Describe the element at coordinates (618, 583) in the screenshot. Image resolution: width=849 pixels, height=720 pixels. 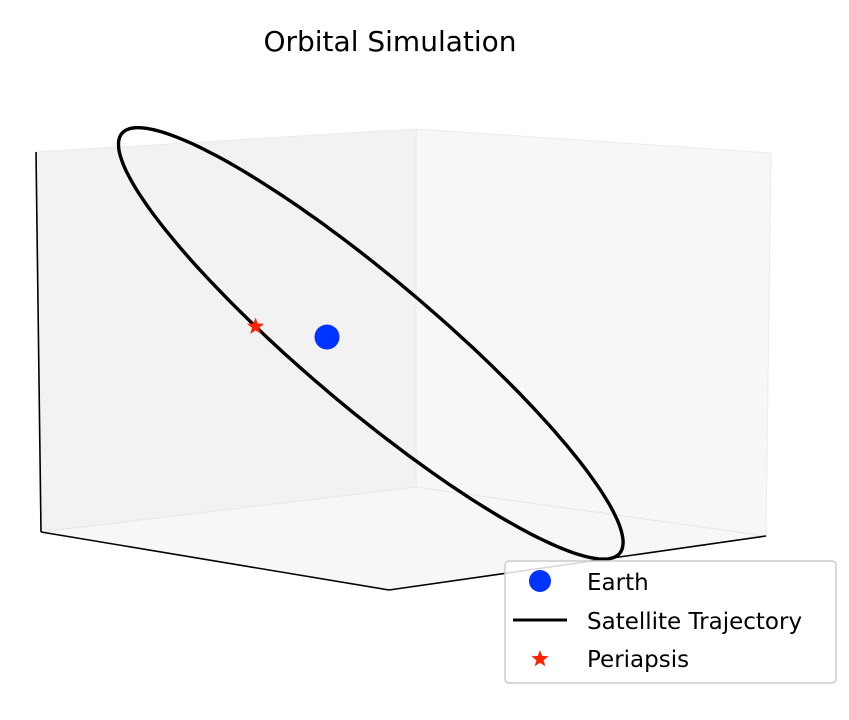
I see `legend-earth-label: Earth` at that location.